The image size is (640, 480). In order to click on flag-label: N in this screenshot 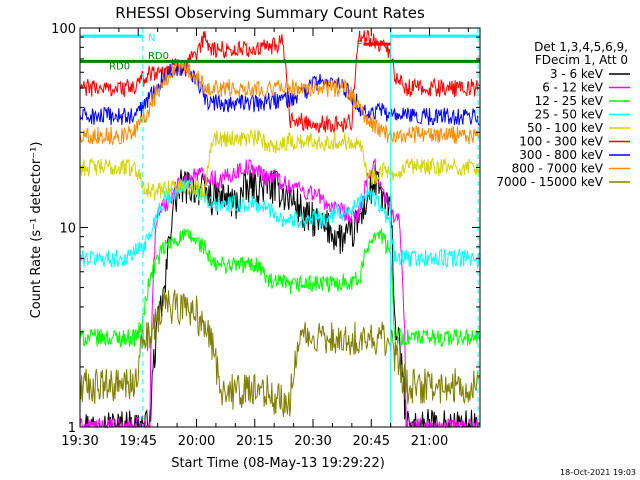, I will do `click(151, 38)`.